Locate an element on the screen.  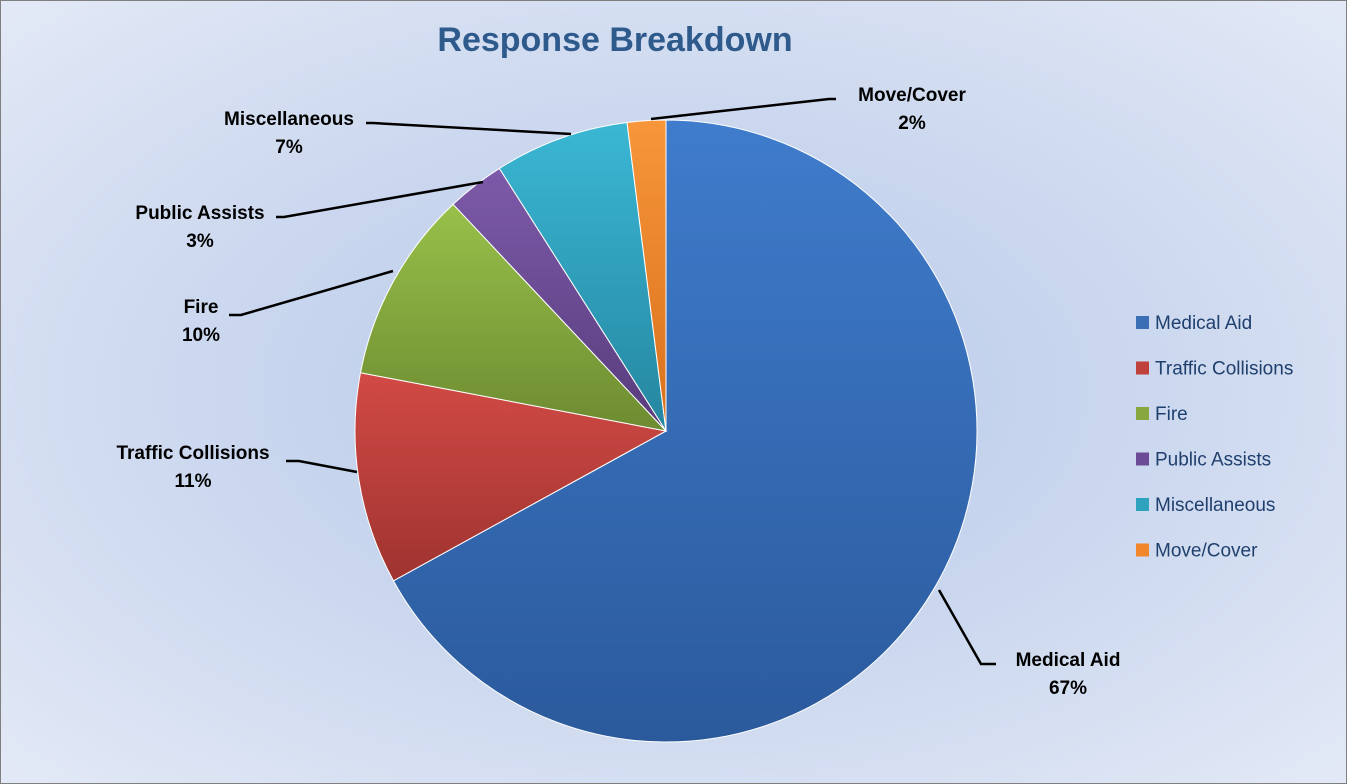
leader-line-traffic-collisions is located at coordinates (322, 466).